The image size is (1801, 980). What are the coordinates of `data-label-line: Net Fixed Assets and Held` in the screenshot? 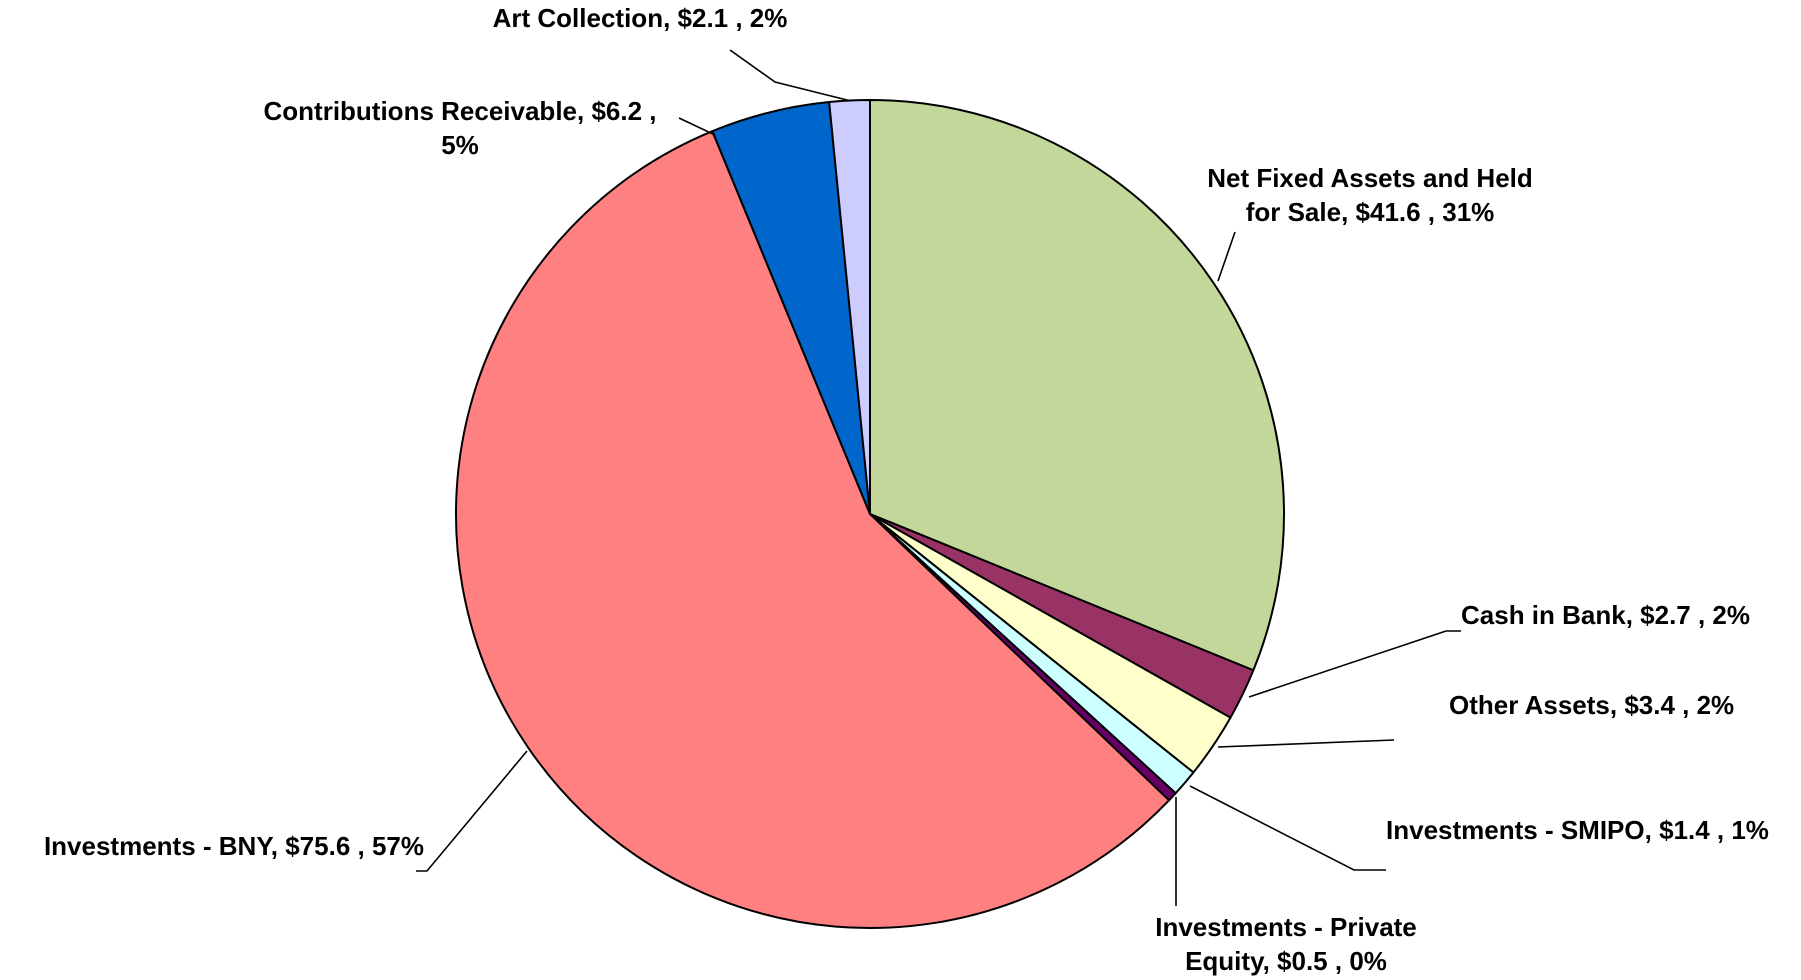 It's located at (1370, 178).